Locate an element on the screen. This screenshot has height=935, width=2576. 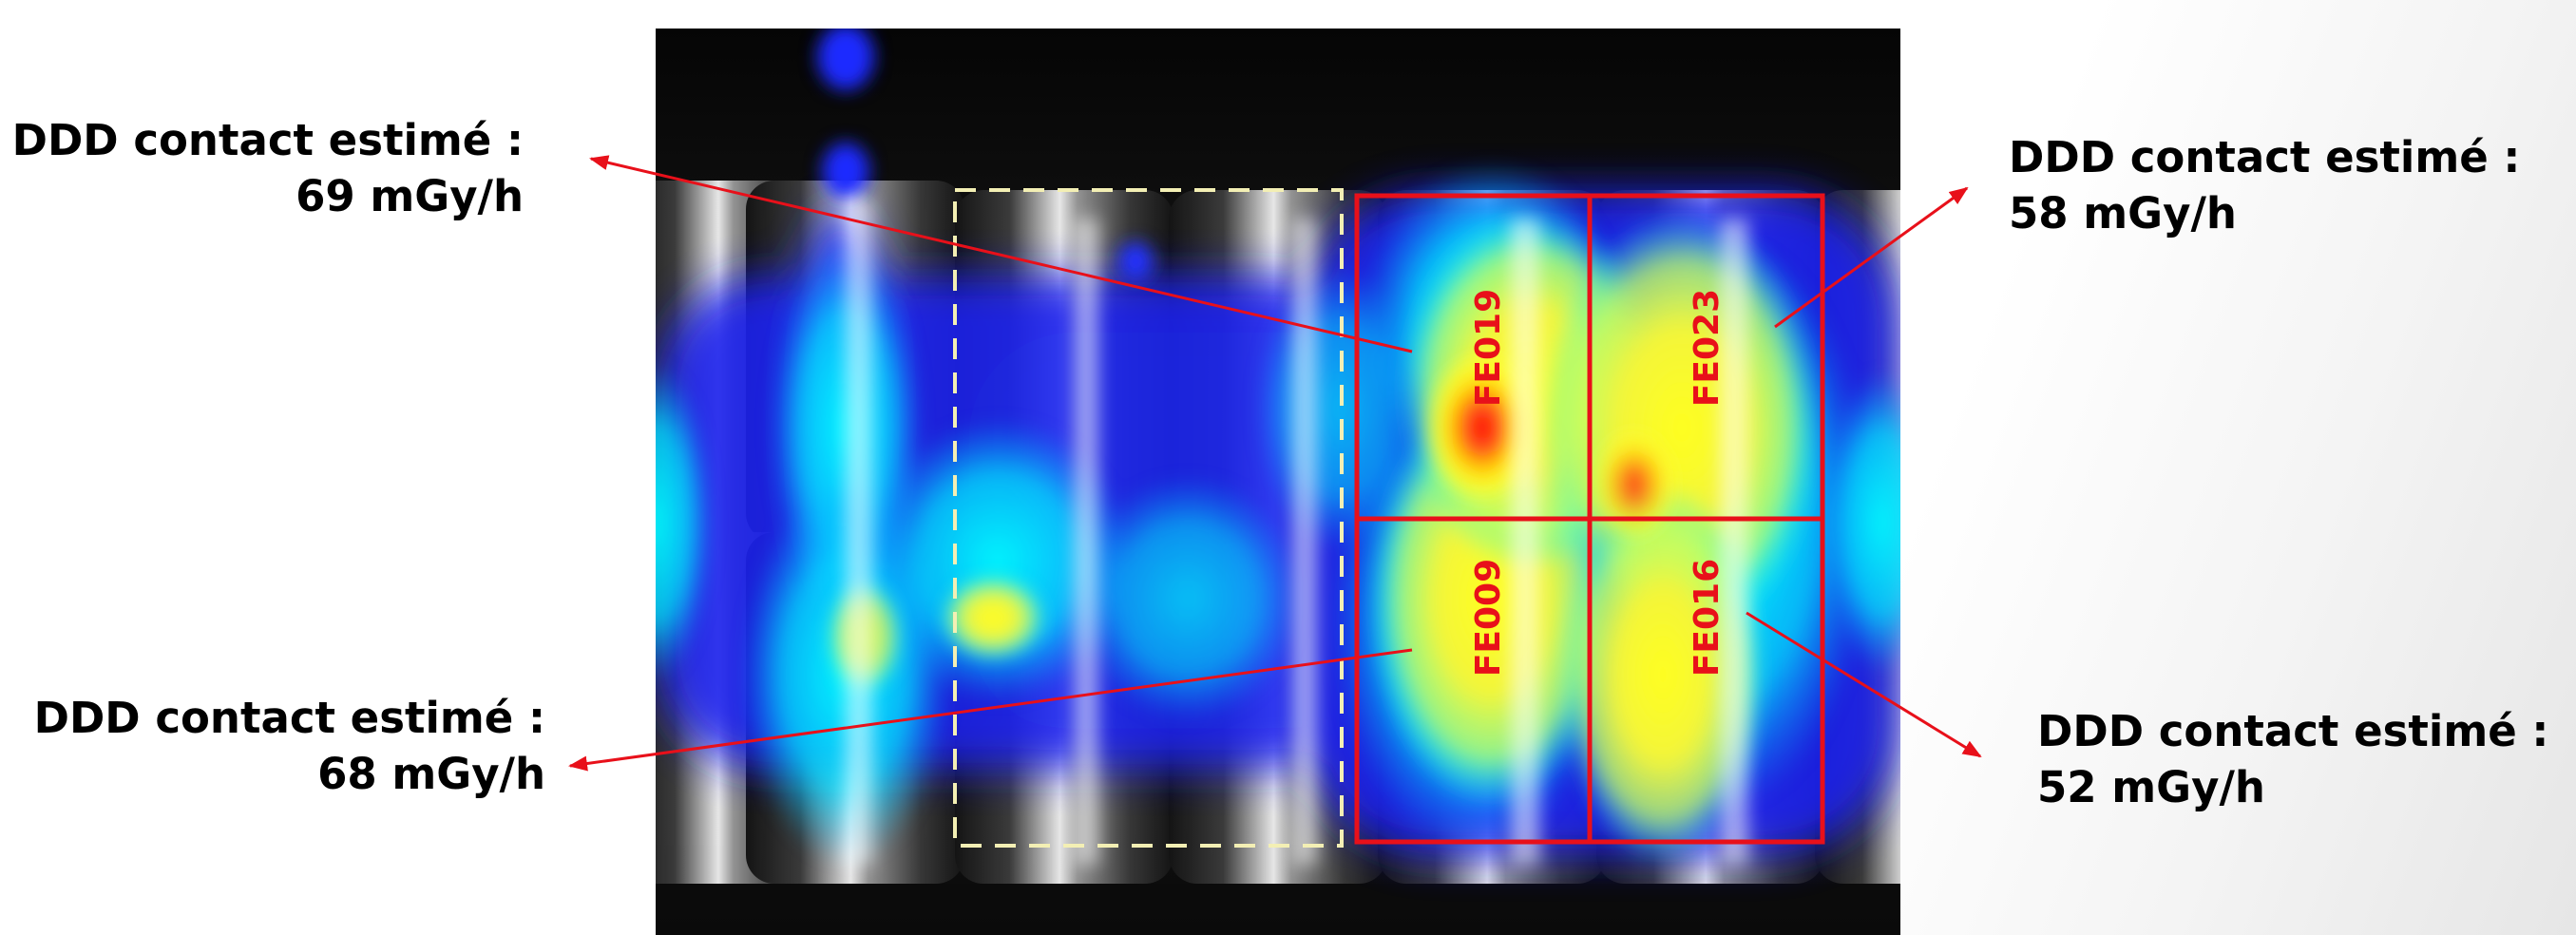
dose-callout-fe019: DDD contact estimé : 69 mGy/h is located at coordinates (268, 168).